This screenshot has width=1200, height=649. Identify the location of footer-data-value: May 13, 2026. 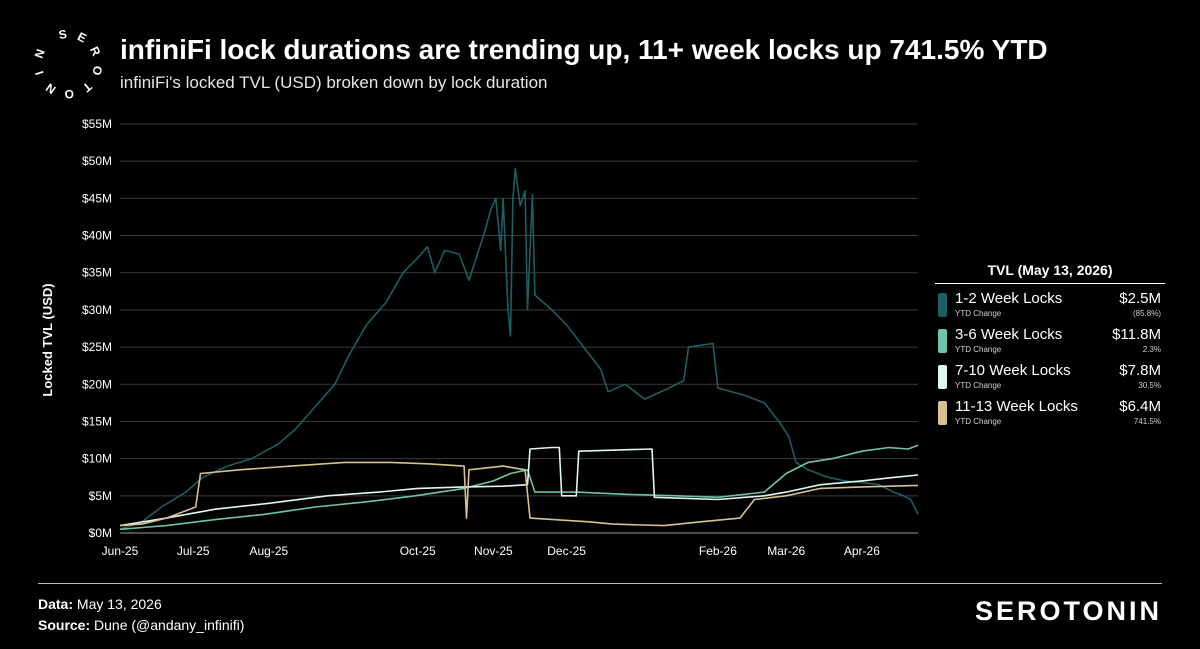
(119, 604).